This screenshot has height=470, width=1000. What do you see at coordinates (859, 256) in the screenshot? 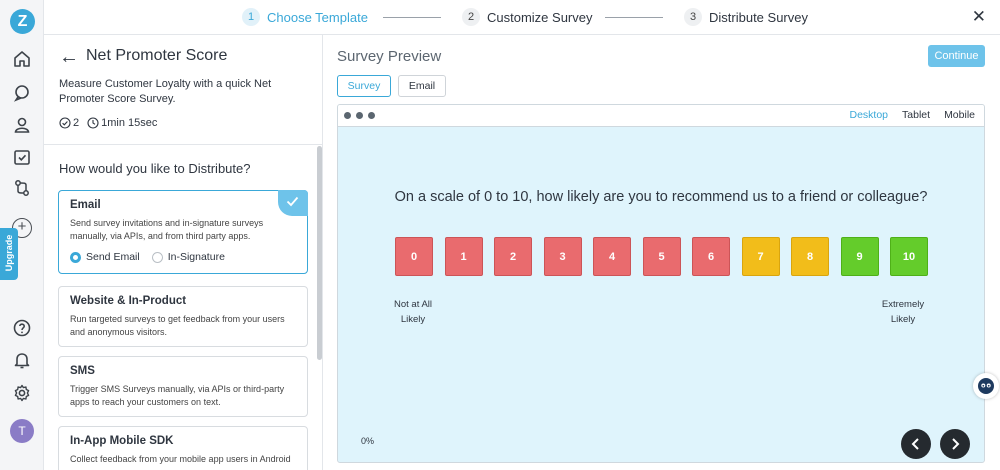
I see `nps-option: 9` at bounding box center [859, 256].